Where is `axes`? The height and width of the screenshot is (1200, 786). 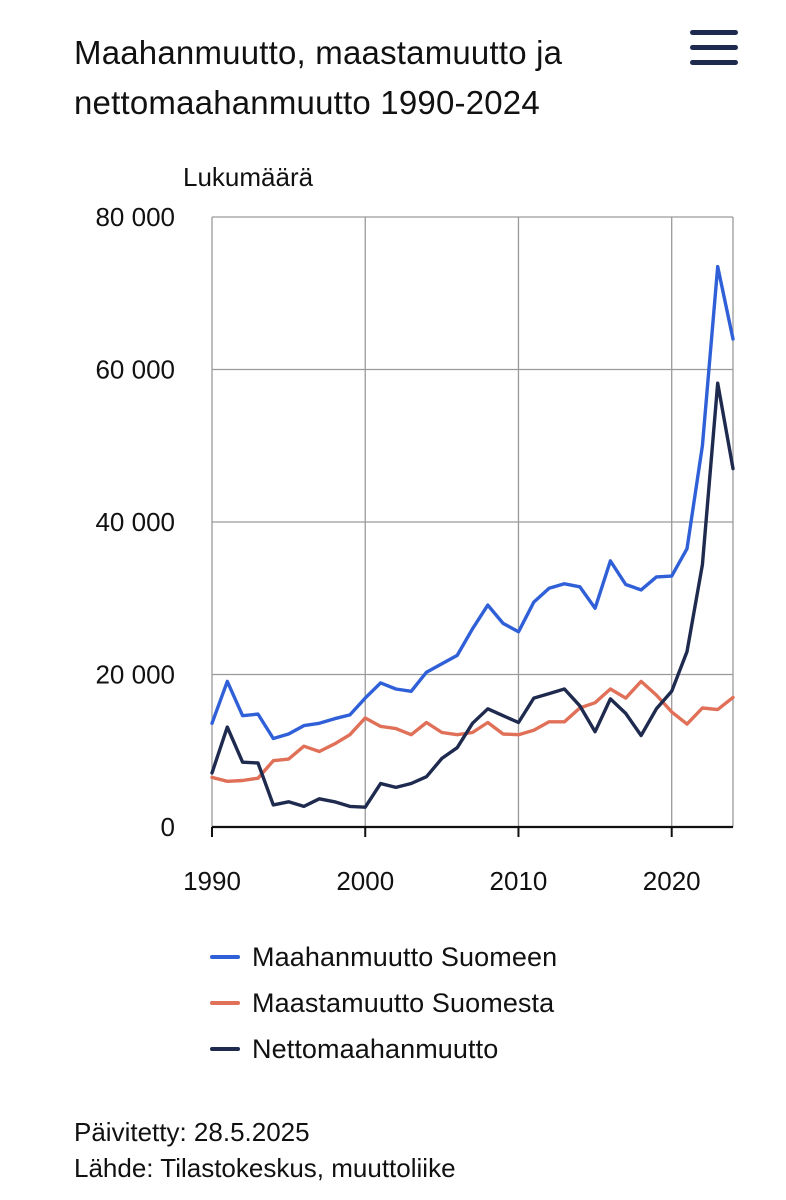 axes is located at coordinates (472, 831).